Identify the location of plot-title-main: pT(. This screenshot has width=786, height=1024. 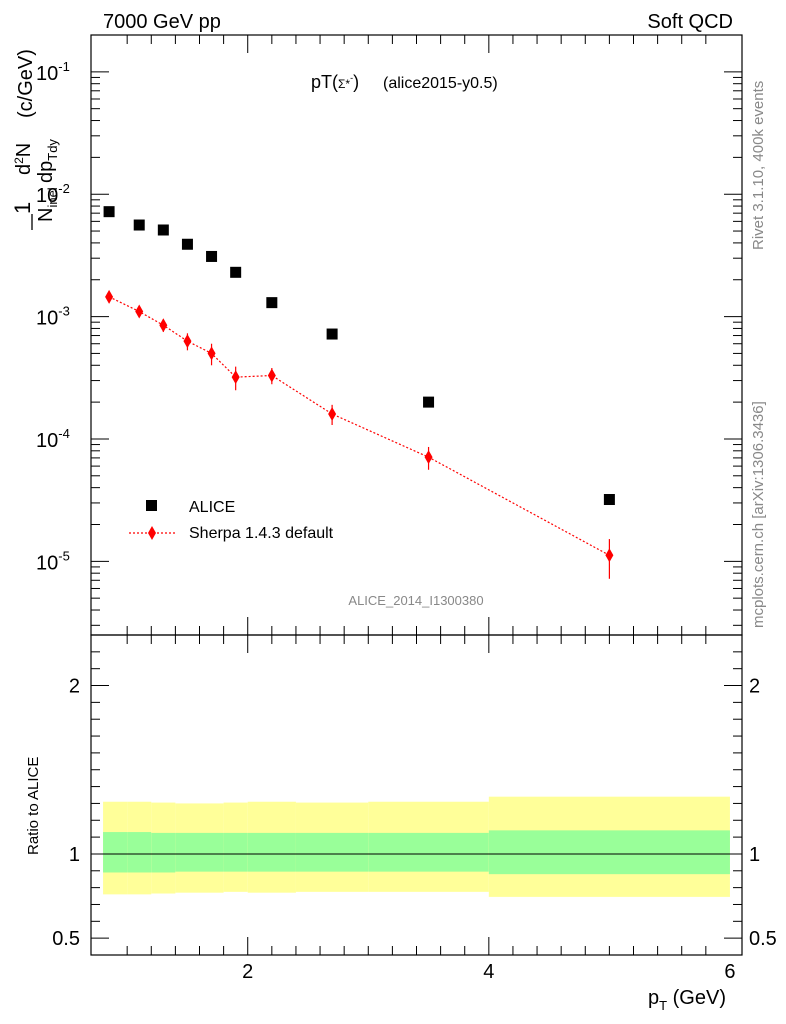
(324, 82).